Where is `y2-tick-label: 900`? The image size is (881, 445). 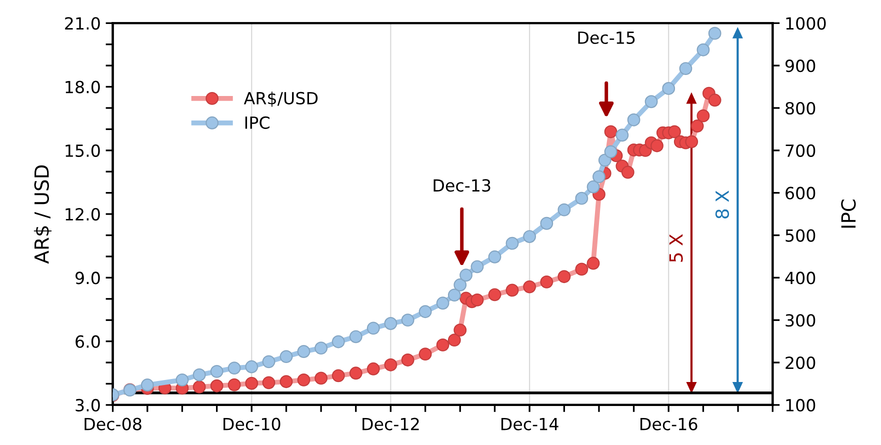
y2-tick-label: 900 is located at coordinates (800, 66).